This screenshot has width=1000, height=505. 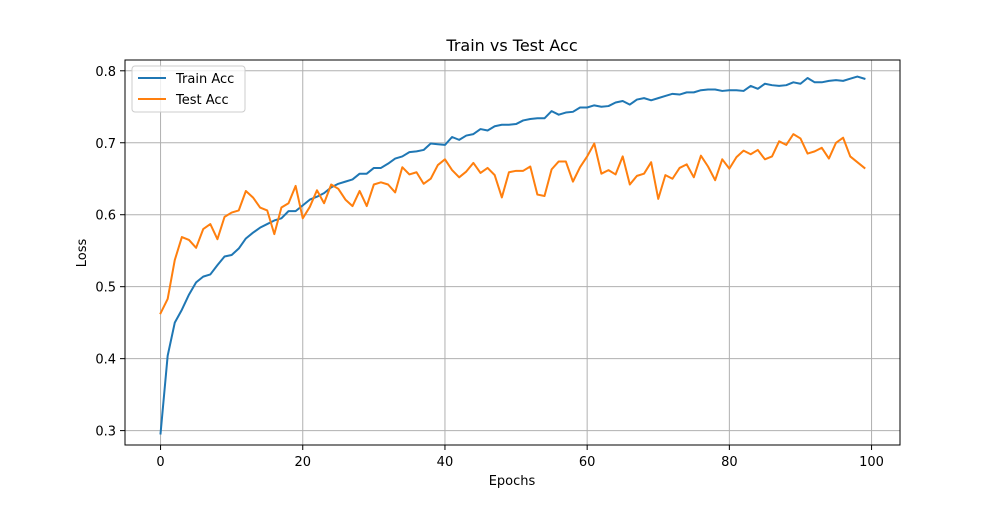 What do you see at coordinates (511, 45) in the screenshot?
I see `chart-title: Train vs Test Acc` at bounding box center [511, 45].